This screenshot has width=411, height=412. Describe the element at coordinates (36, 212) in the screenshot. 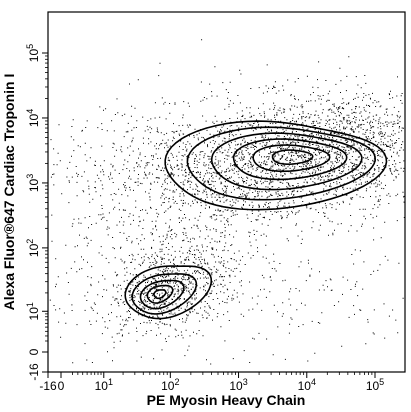

I see `y-axis-ticks: -16 0 10¹ 10² 10³ 10⁴ 10⁵` at that location.